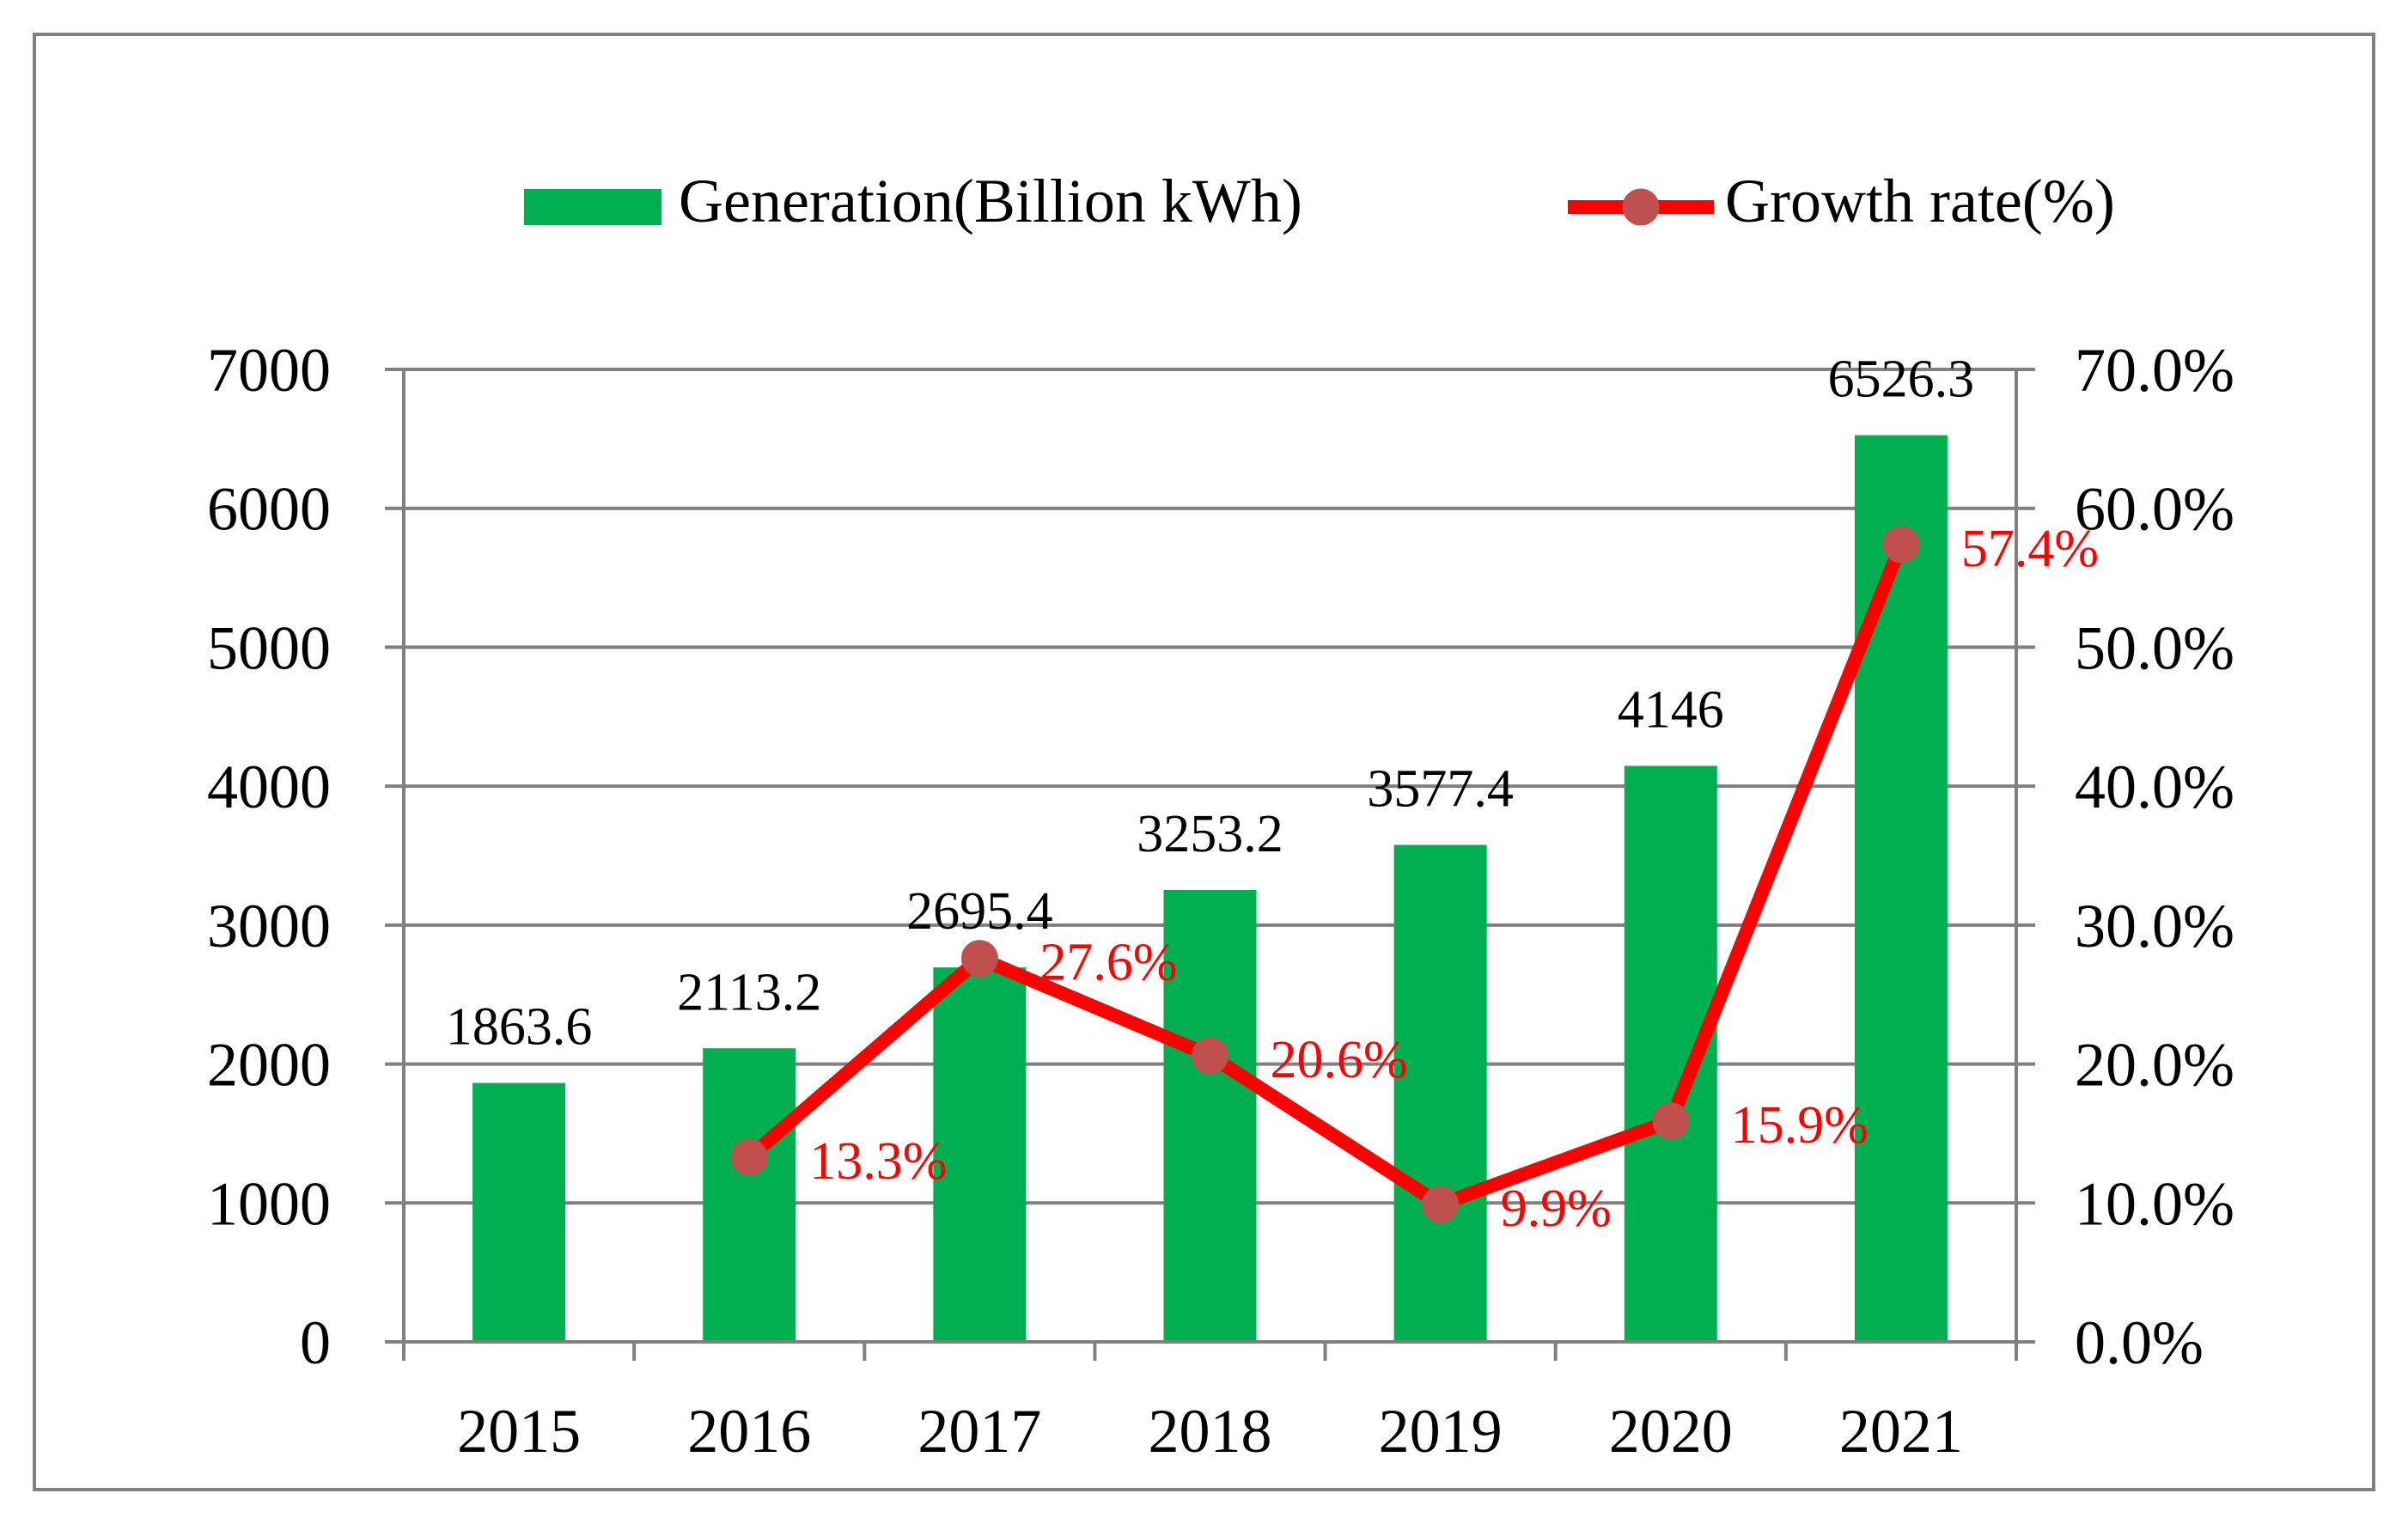  I want to click on line-data-label: 57.4%, so click(2030, 549).